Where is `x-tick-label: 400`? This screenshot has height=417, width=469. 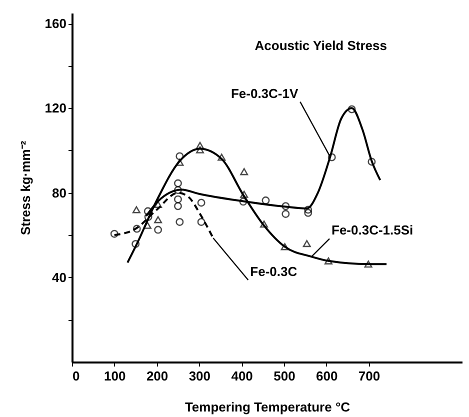
x-tick-label: 400 is located at coordinates (242, 376).